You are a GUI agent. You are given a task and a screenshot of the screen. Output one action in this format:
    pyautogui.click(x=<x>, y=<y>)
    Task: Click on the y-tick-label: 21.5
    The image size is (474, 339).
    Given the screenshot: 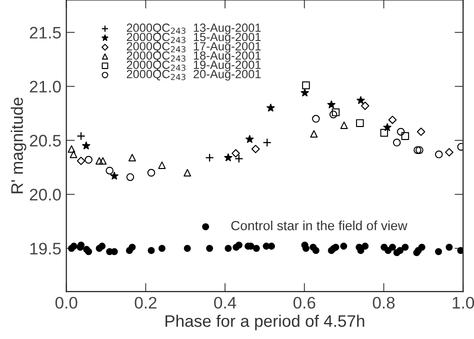 What is the action you would take?
    pyautogui.click(x=45, y=32)
    